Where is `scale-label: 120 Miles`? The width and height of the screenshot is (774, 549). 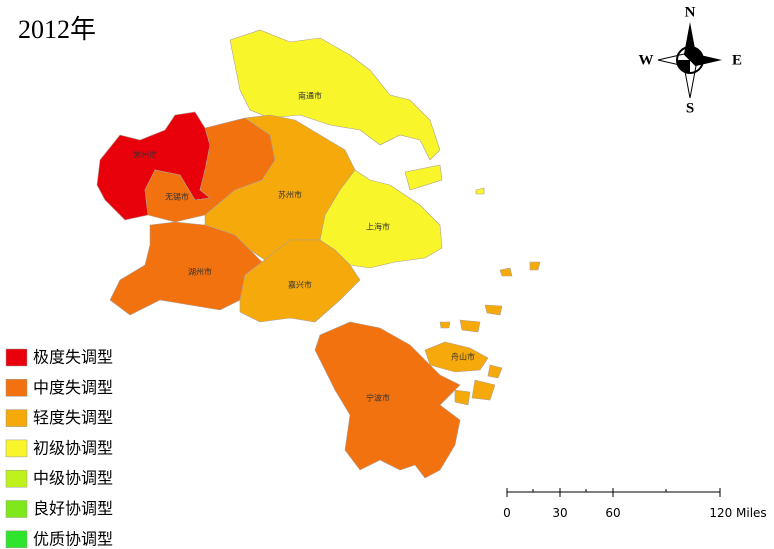
scale-label: 120 Miles is located at coordinates (737, 513).